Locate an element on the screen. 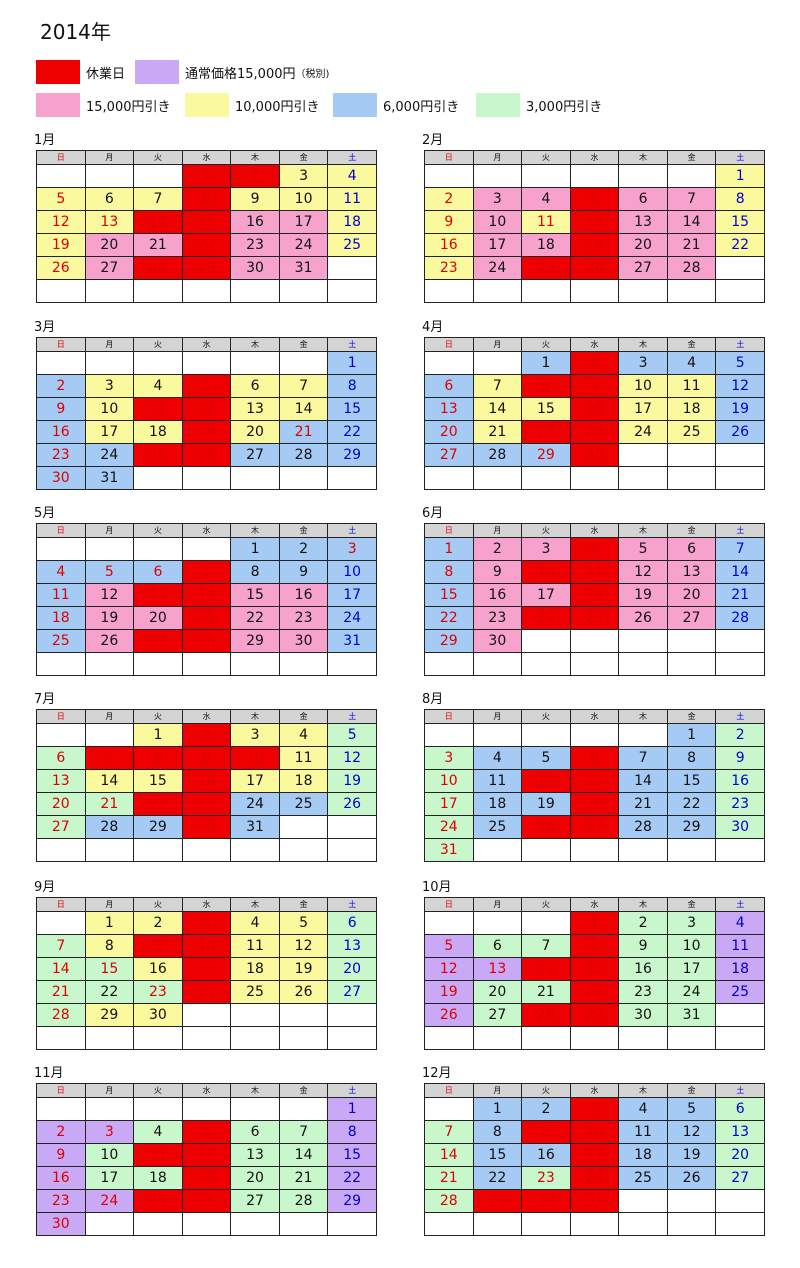 This screenshot has height=1268, width=800. day-cell: 27 is located at coordinates (109, 268).